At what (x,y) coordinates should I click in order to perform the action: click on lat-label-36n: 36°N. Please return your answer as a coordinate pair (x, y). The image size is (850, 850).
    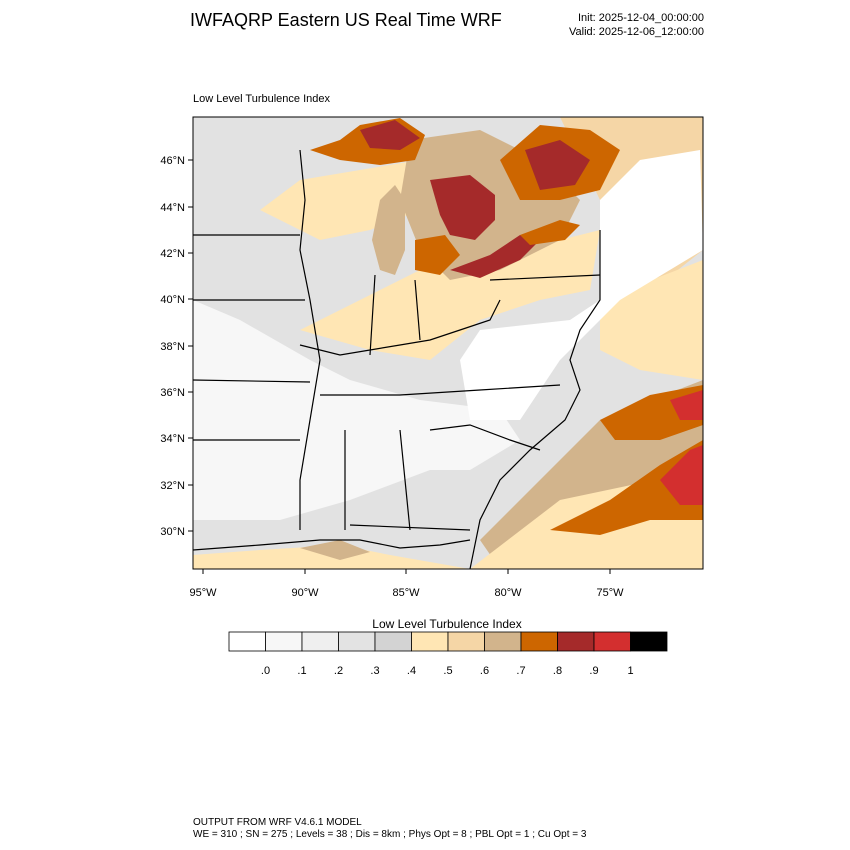
    Looking at the image, I should click on (172, 393).